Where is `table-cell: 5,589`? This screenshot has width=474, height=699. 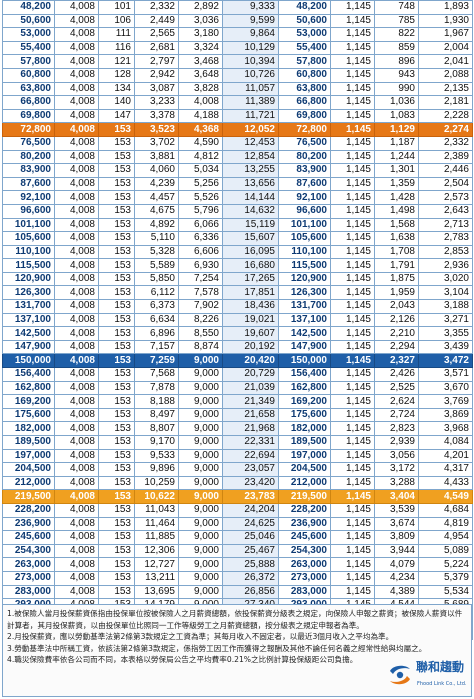
table-cell: 5,589 is located at coordinates (156, 265).